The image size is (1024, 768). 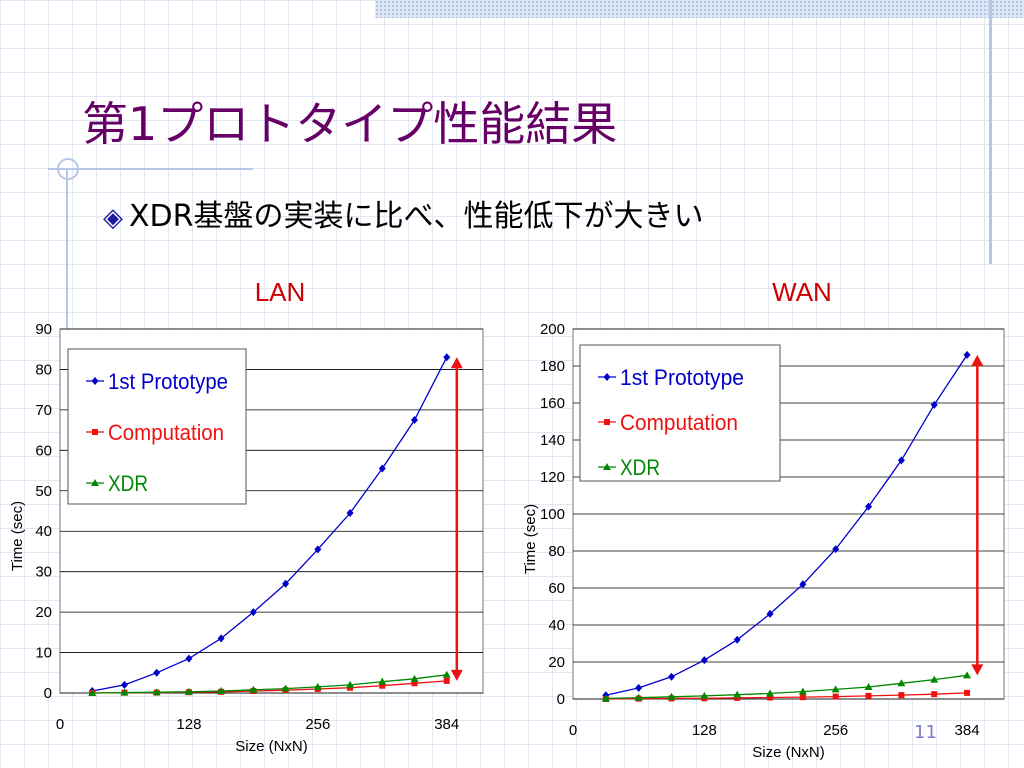 I want to click on bullet-text: XDR基盤の実装に比べ、性能低下が大きい, so click(x=416, y=216).